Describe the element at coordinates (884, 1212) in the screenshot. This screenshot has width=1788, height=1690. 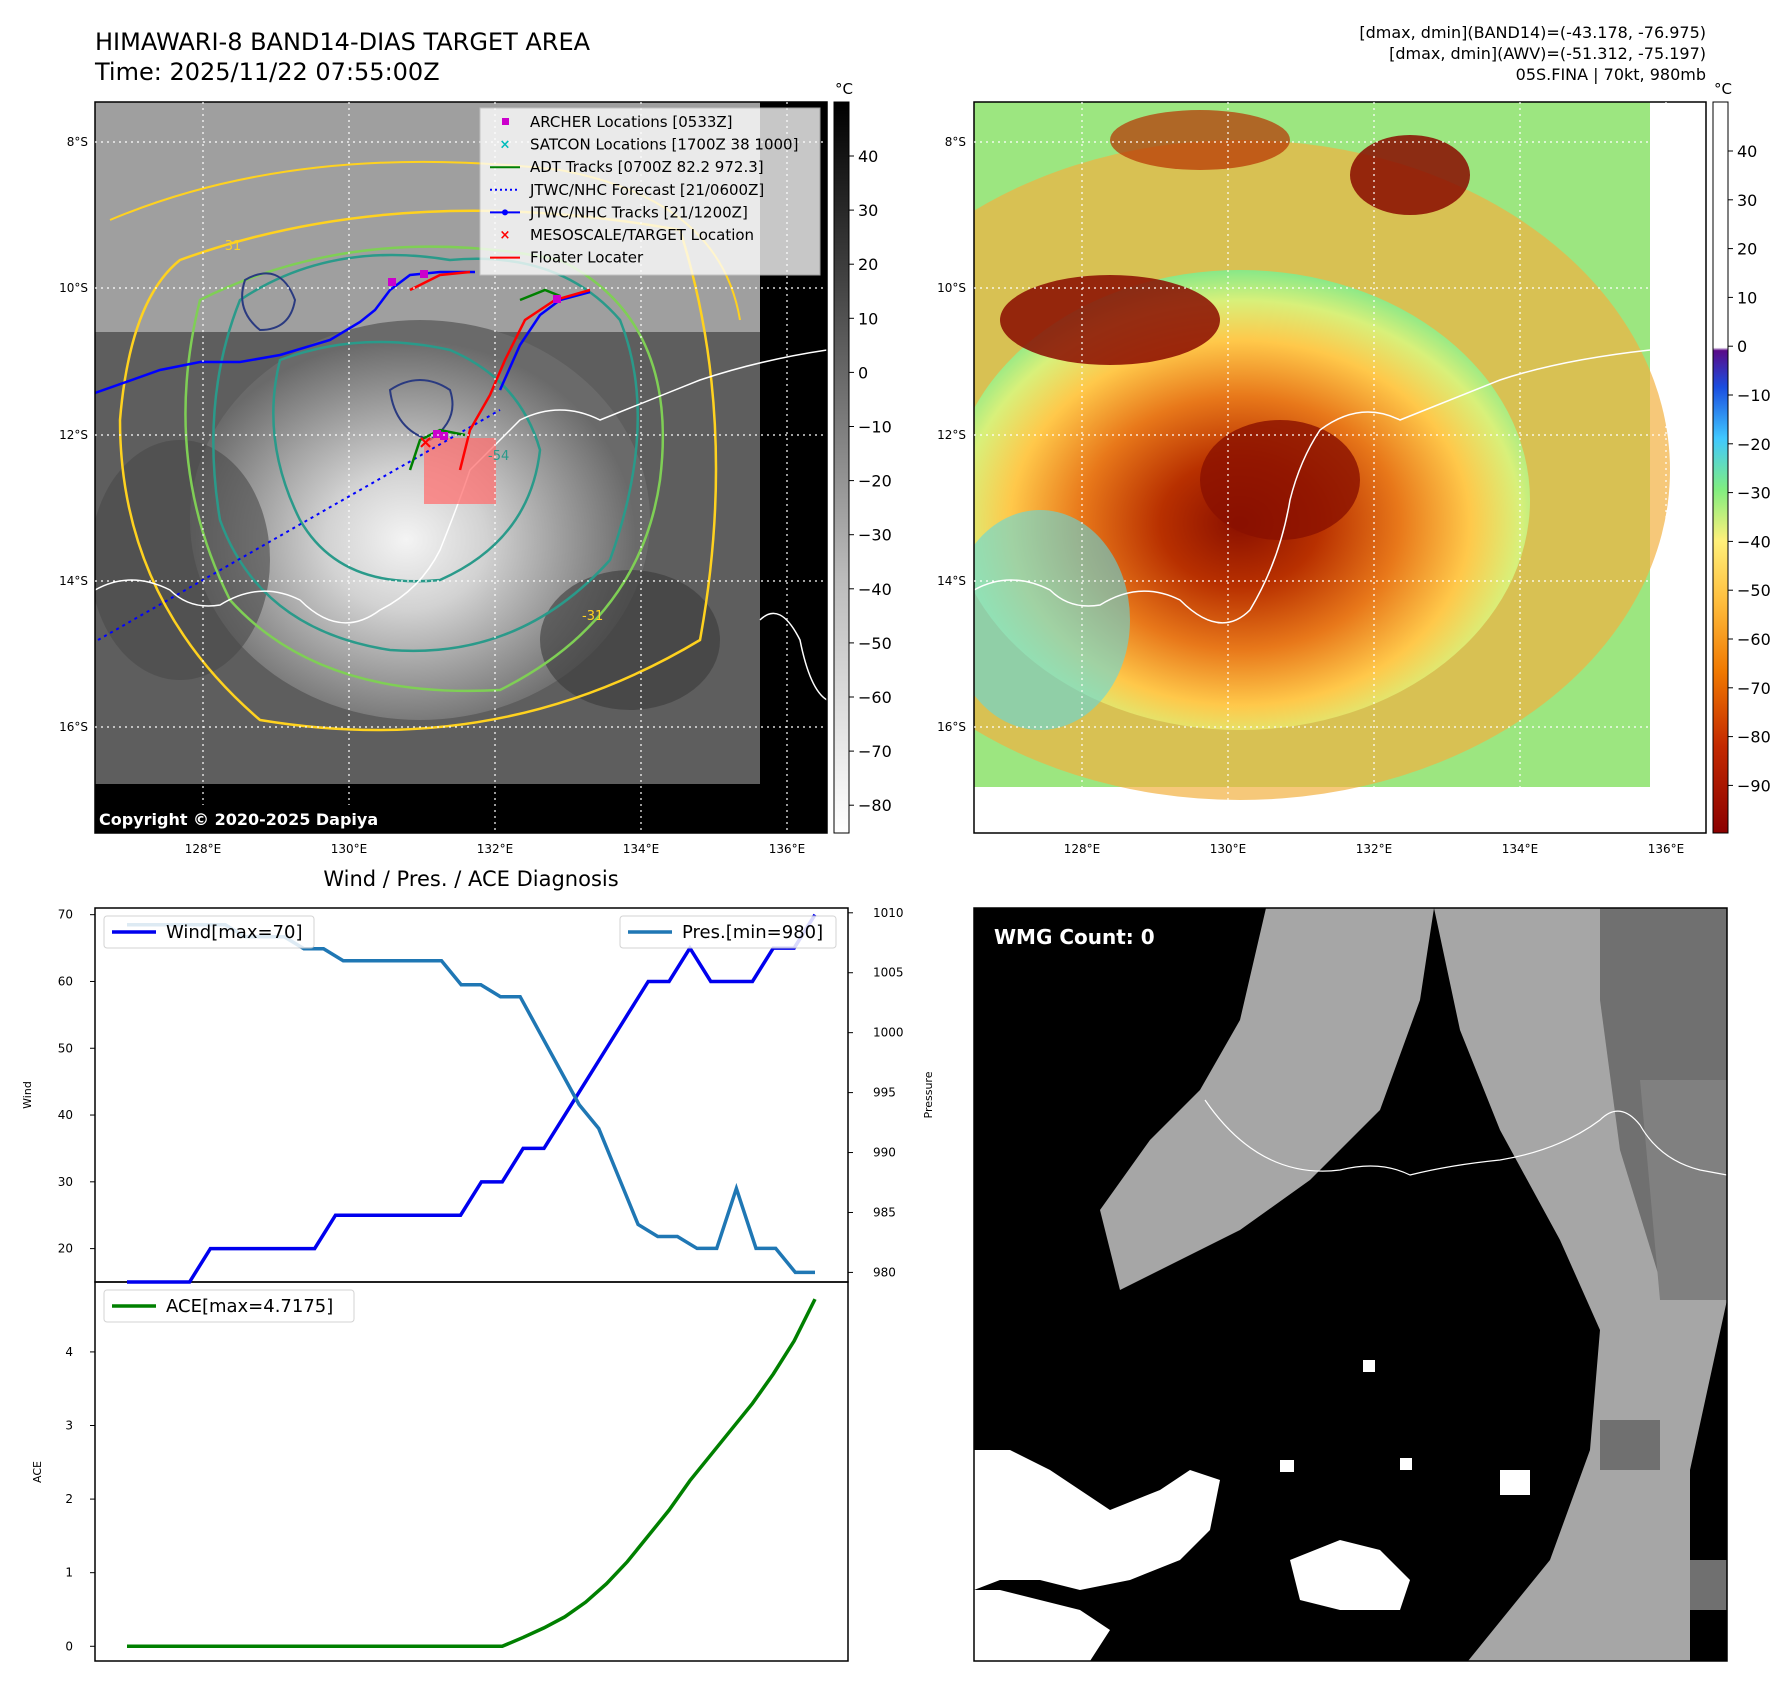
I see `y2-tick-label: 985` at that location.